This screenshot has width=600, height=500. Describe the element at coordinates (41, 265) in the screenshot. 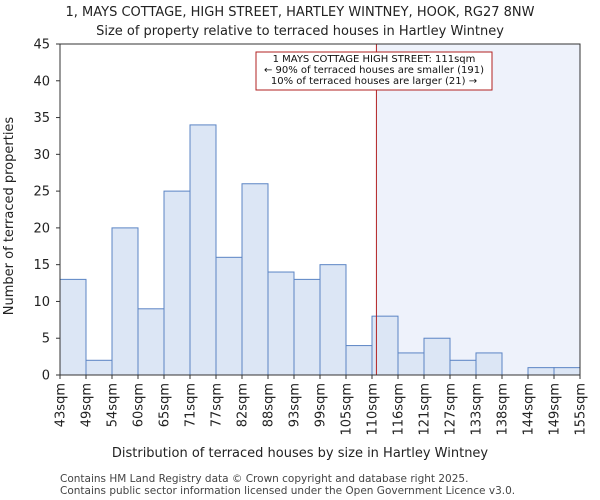

I see `y-tick-label-15: 15` at that location.